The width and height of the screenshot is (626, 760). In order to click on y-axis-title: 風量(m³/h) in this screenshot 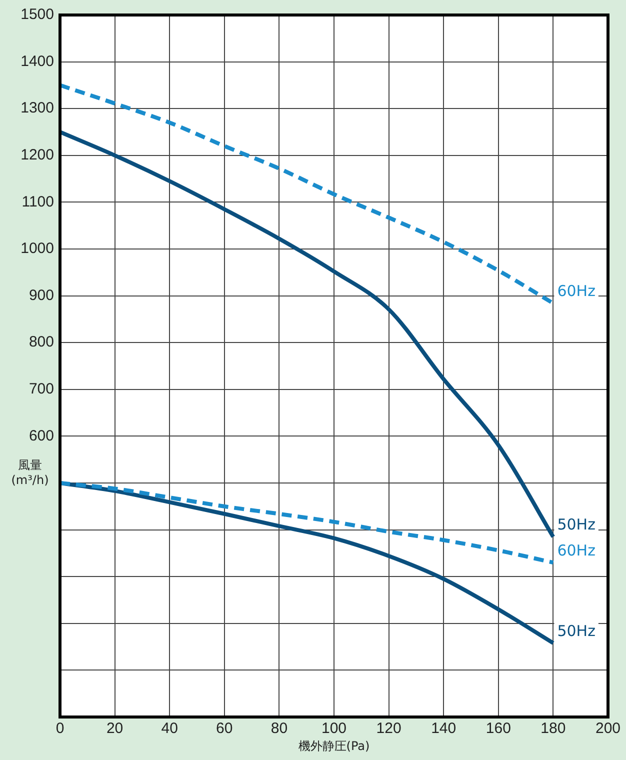, I will do `click(30, 473)`.